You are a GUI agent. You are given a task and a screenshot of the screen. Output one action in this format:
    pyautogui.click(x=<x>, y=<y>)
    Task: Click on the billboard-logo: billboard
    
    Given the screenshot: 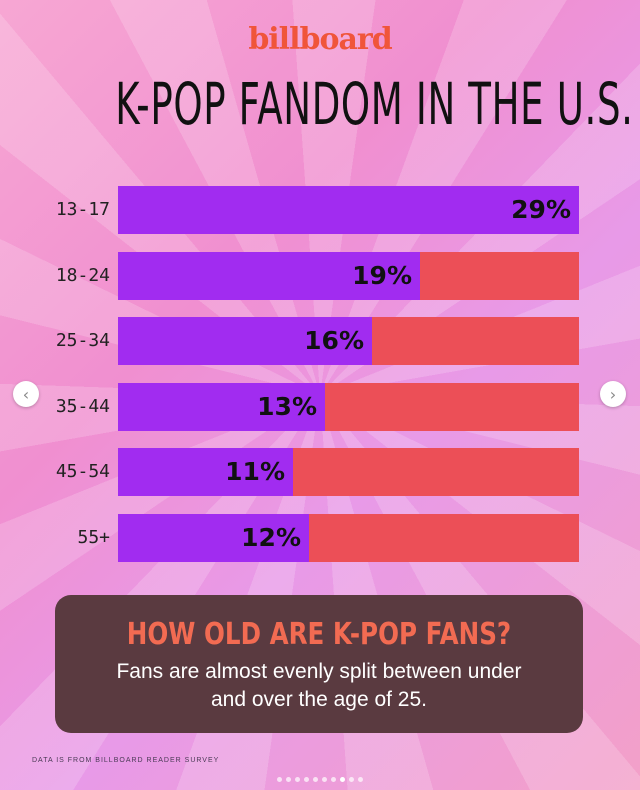 What is the action you would take?
    pyautogui.click(x=320, y=39)
    